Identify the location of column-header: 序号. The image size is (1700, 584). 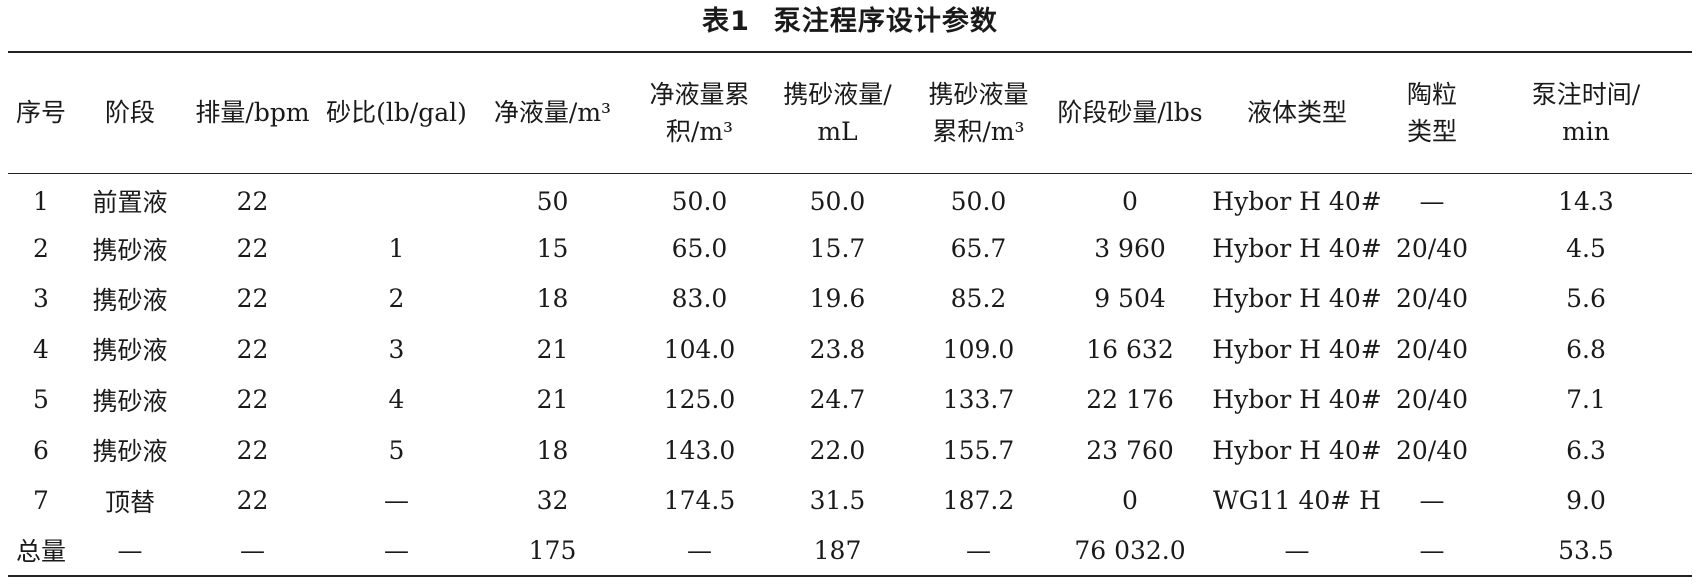
(41, 112).